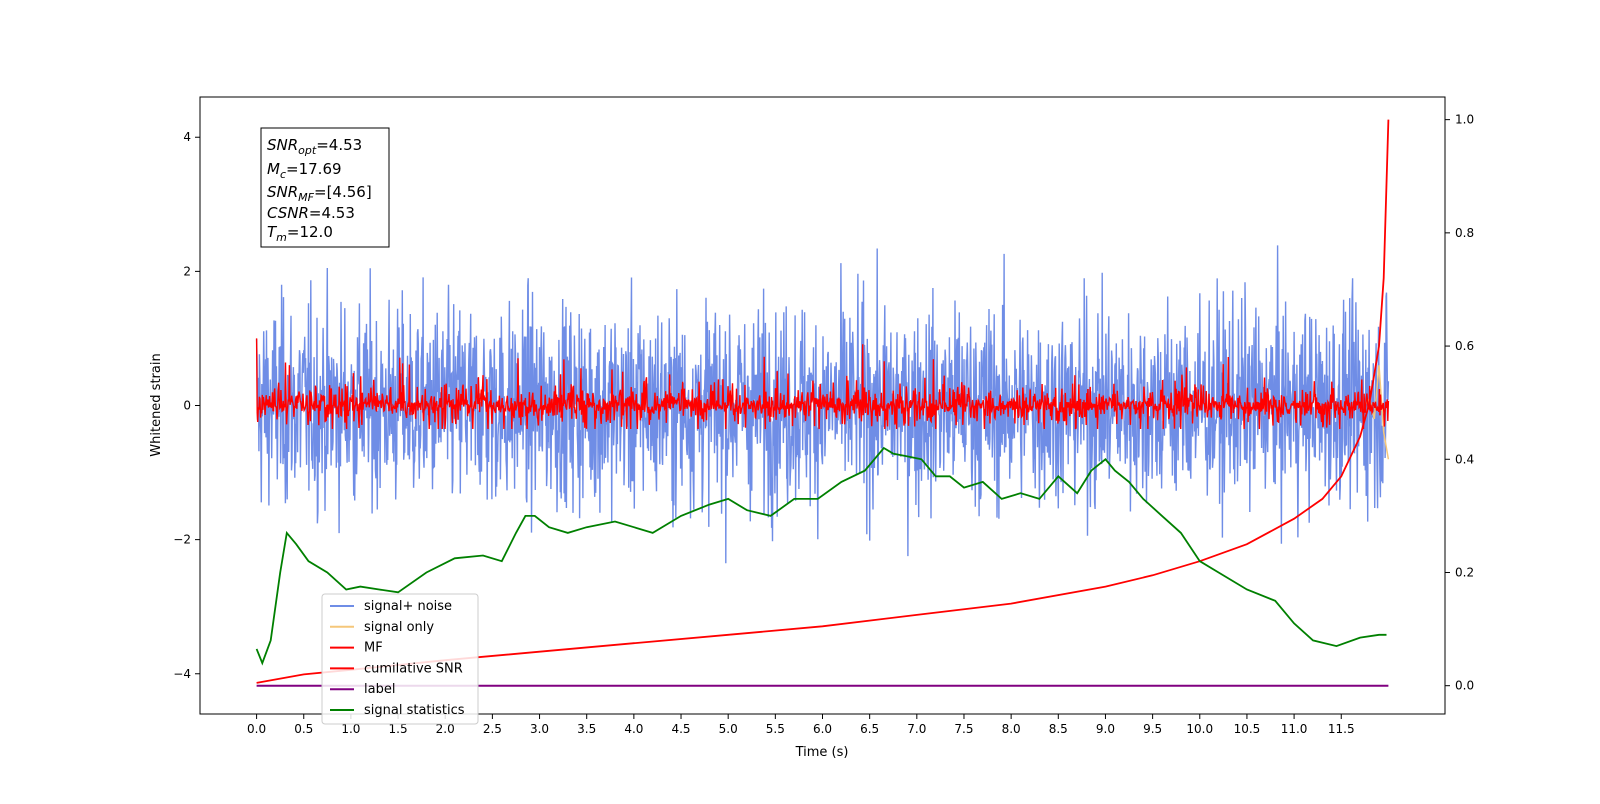  I want to click on y-tick-label: −2, so click(182, 540).